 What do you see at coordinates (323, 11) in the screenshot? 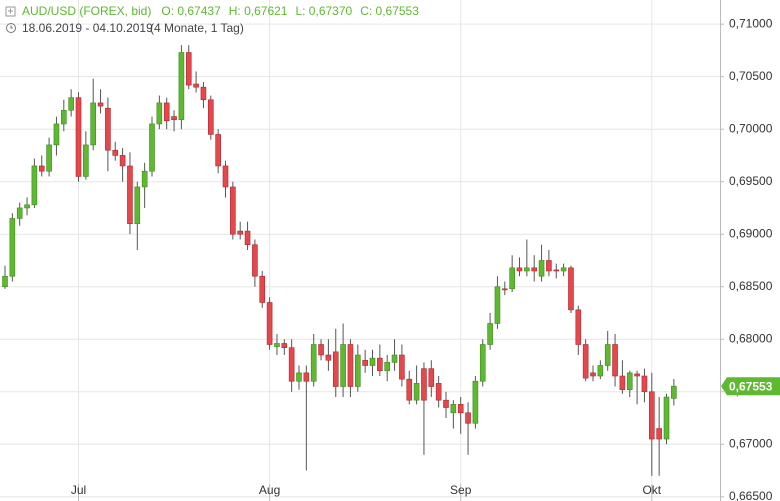
I see `ohlc-label: L: 0,67370` at bounding box center [323, 11].